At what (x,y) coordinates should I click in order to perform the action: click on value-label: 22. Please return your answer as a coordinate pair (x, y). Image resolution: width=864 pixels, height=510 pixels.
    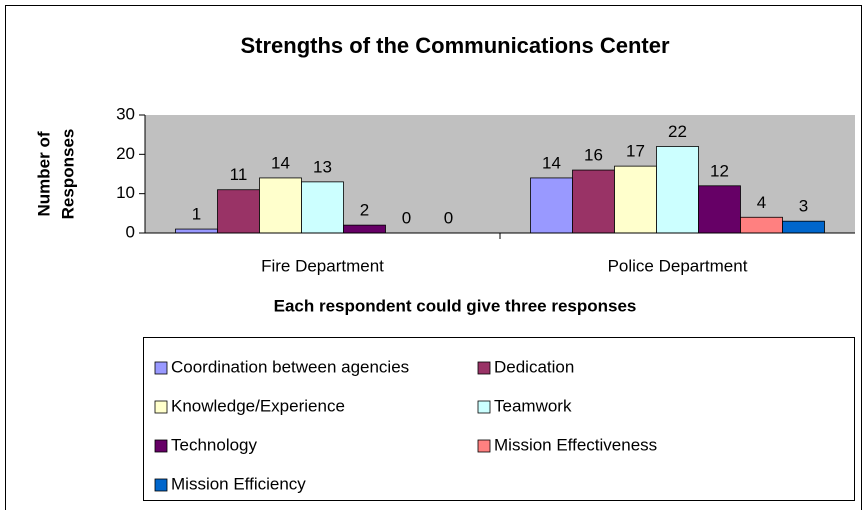
    Looking at the image, I should click on (677, 131).